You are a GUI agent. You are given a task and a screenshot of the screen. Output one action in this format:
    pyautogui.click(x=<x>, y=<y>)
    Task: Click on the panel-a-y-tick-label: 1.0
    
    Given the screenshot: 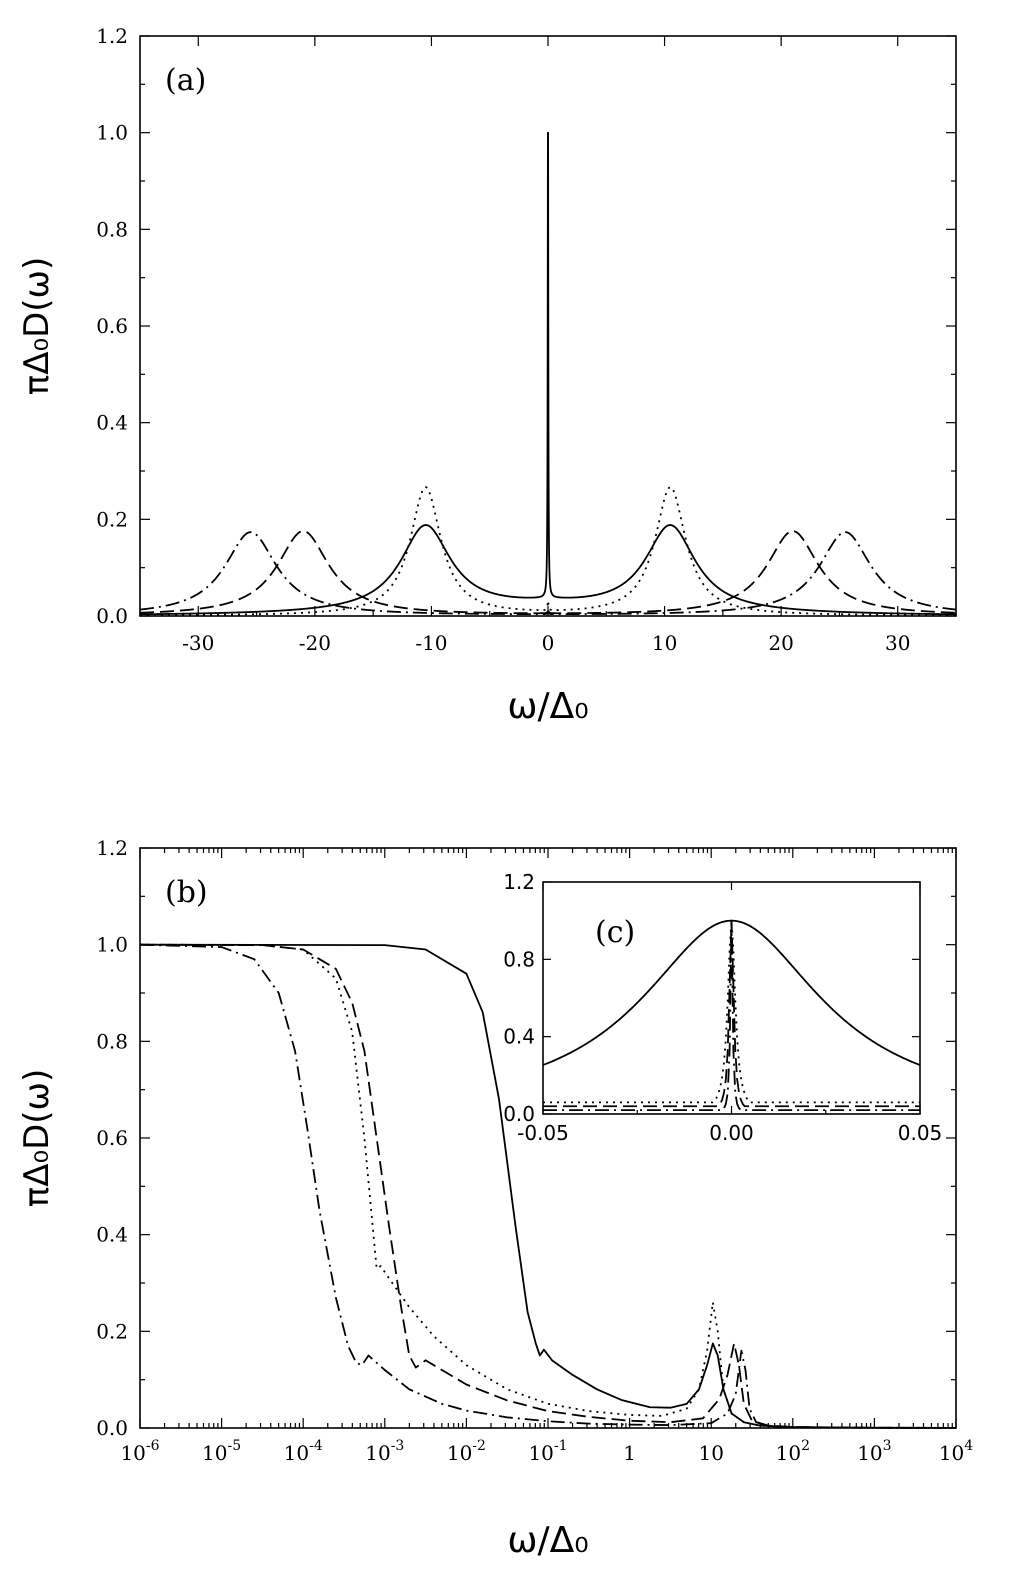 What is the action you would take?
    pyautogui.click(x=112, y=133)
    